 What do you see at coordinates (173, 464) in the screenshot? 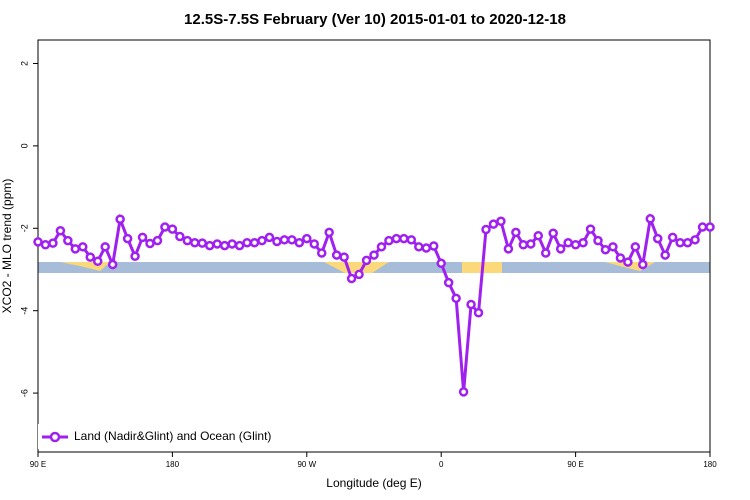
I see `x-tick-label: 180` at bounding box center [173, 464].